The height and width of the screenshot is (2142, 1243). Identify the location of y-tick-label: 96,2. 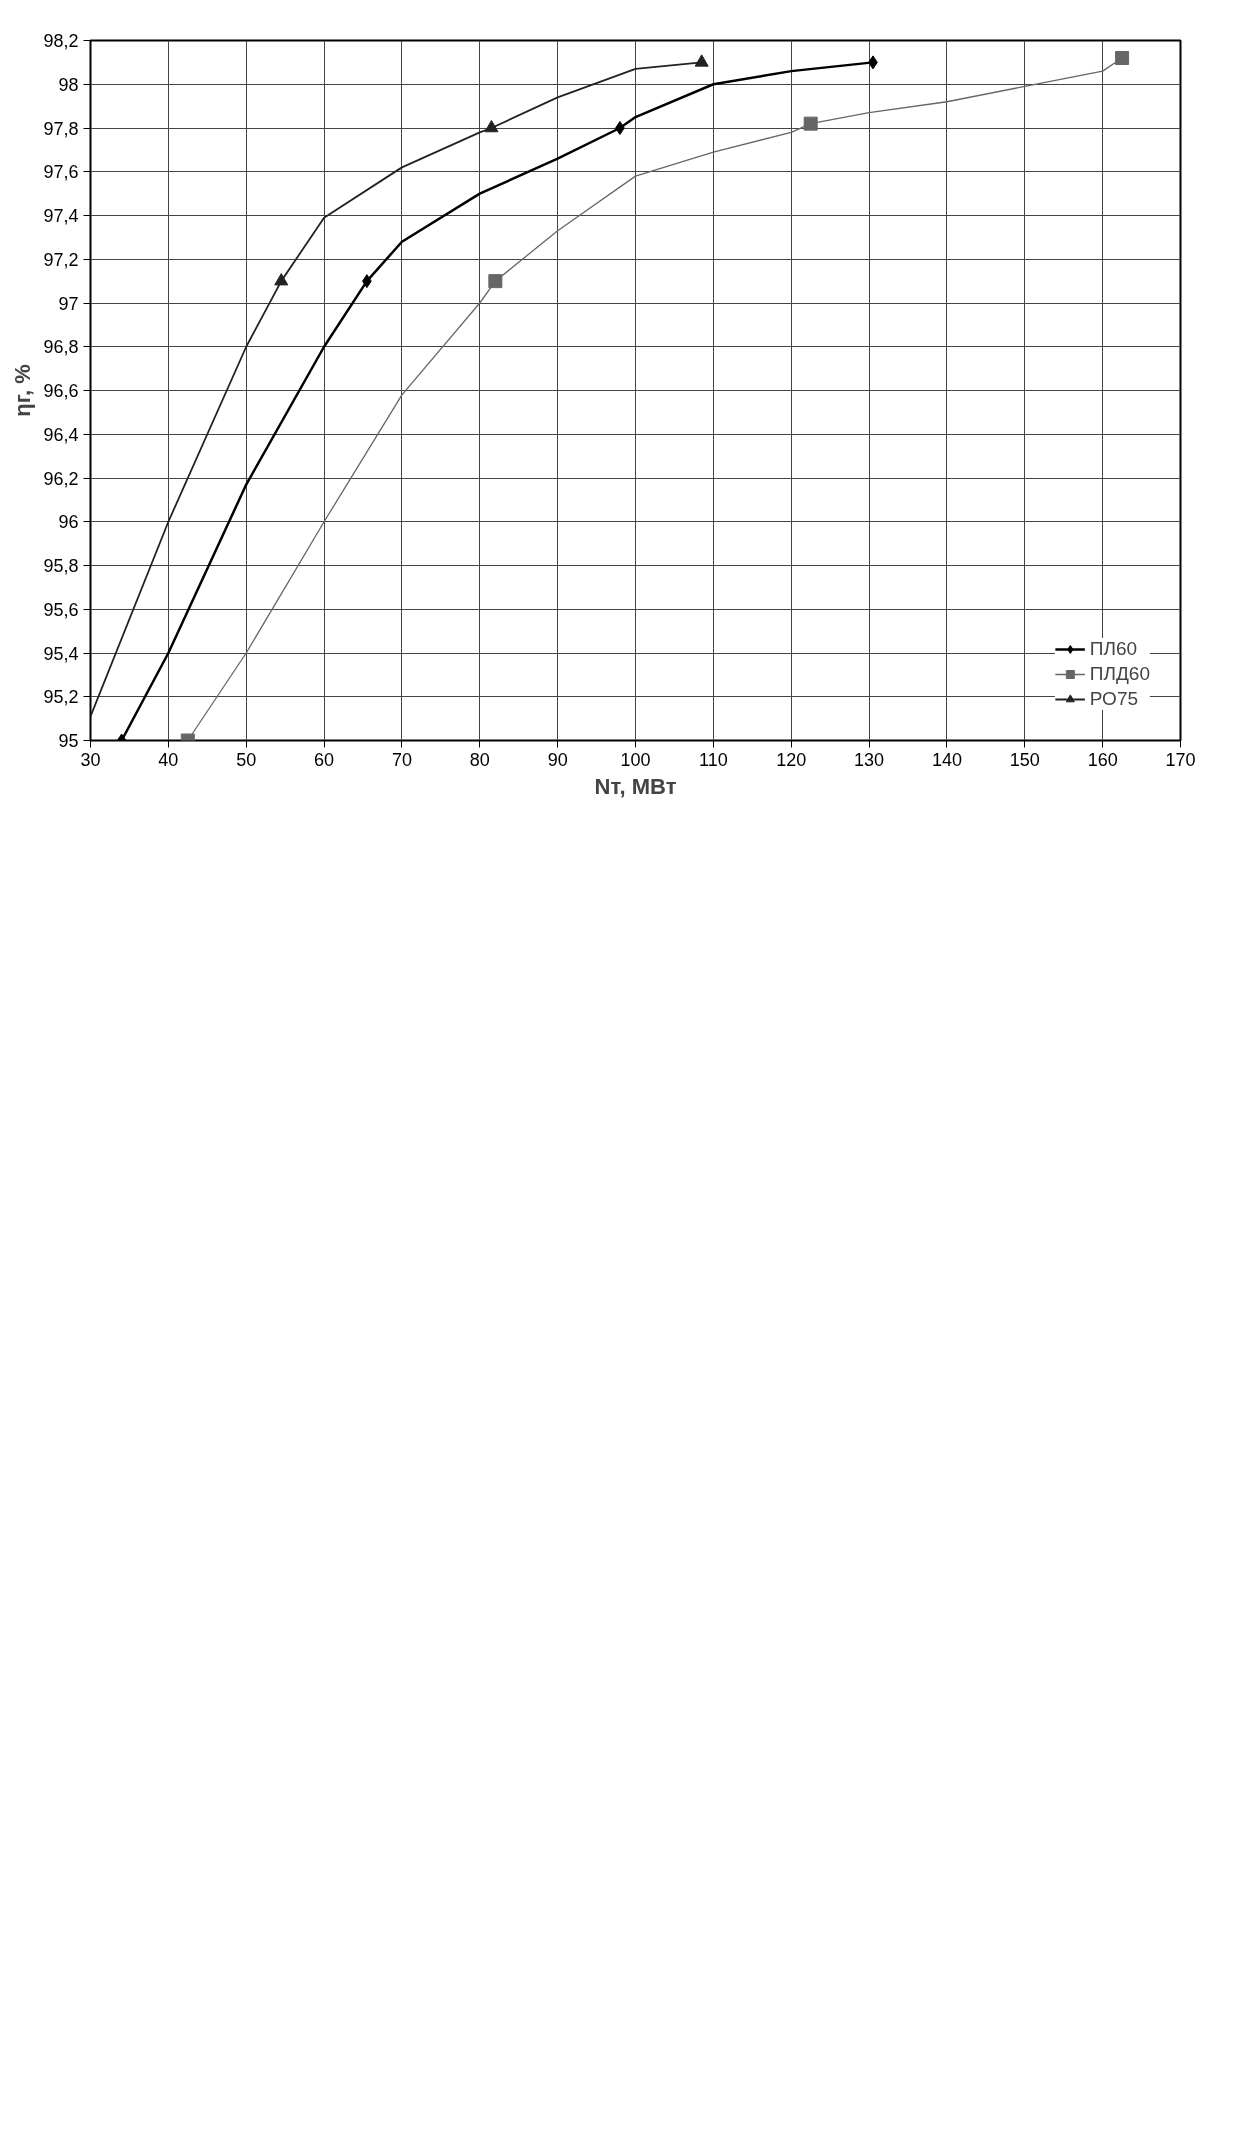
(61, 478).